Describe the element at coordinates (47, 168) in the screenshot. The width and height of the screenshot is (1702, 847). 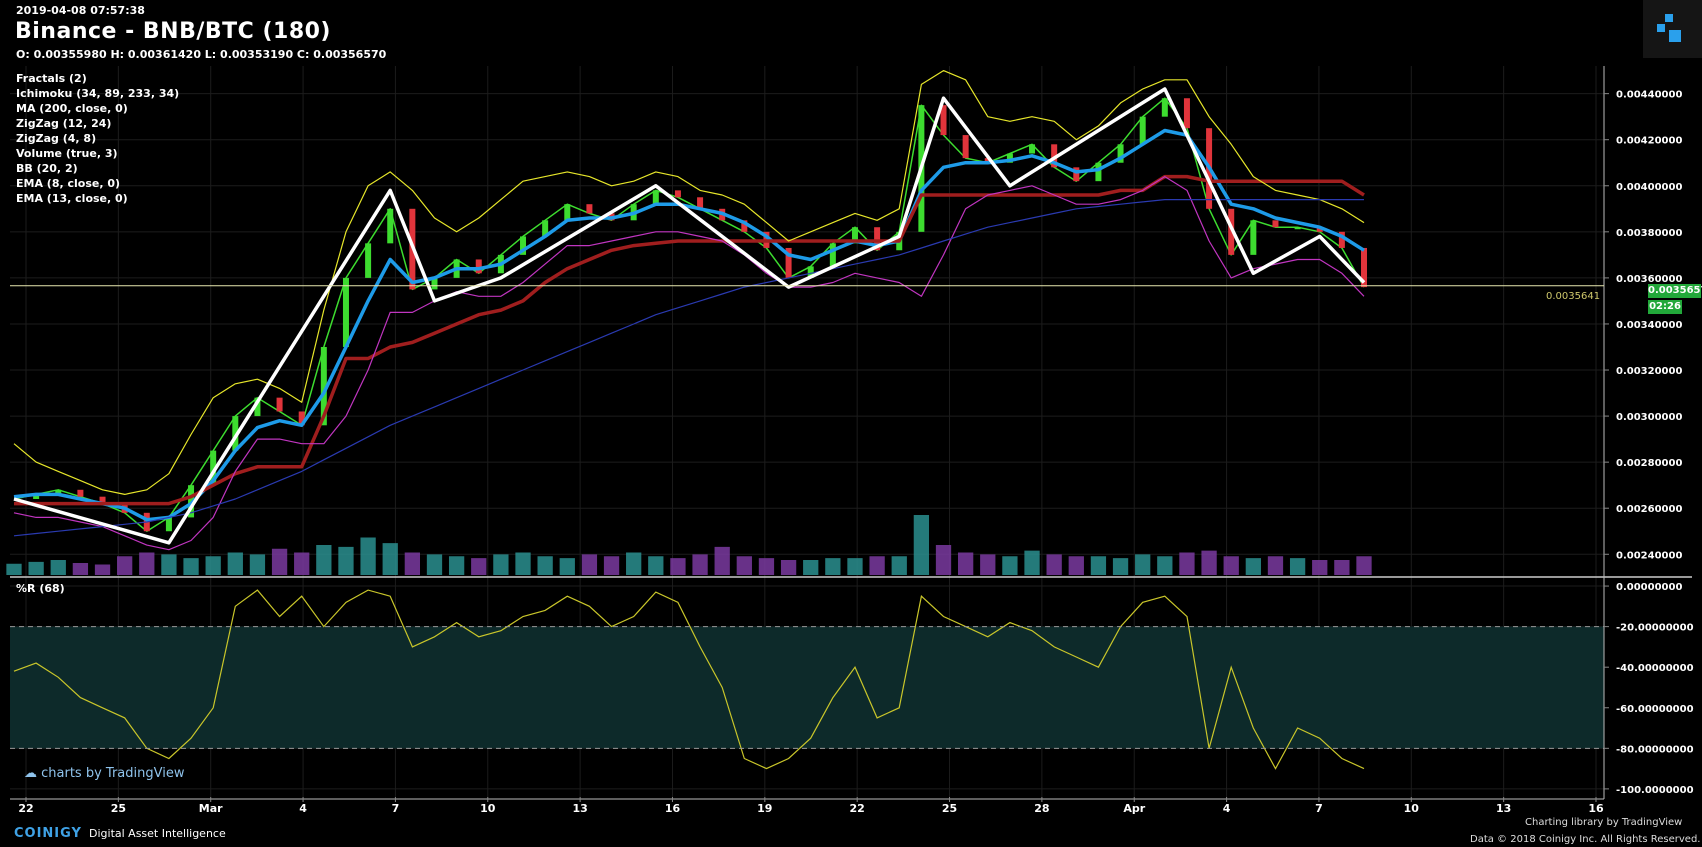
I see `indicator-bb: BB (20, 2)` at that location.